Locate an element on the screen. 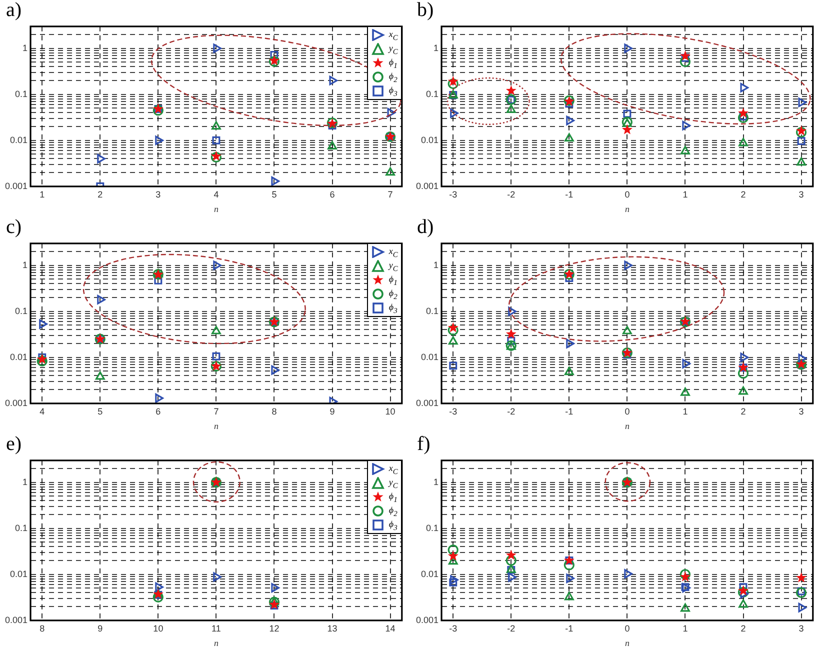  x-tick-label: 14 is located at coordinates (390, 628).